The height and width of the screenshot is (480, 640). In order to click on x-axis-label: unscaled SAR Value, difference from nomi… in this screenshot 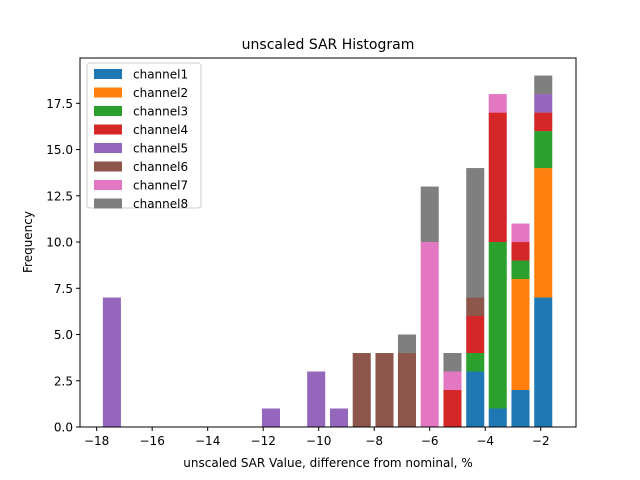, I will do `click(327, 463)`.